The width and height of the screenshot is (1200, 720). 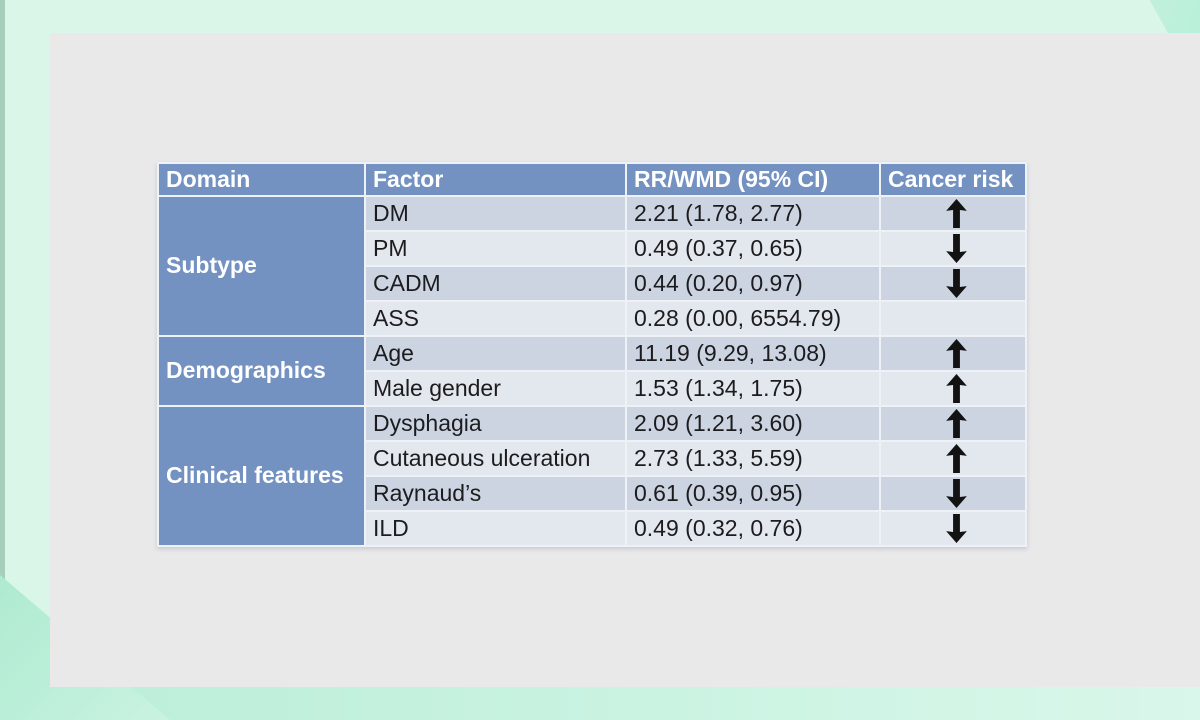 What do you see at coordinates (753, 493) in the screenshot?
I see `rr-cell: 0.61 (0.39, 0.95)` at bounding box center [753, 493].